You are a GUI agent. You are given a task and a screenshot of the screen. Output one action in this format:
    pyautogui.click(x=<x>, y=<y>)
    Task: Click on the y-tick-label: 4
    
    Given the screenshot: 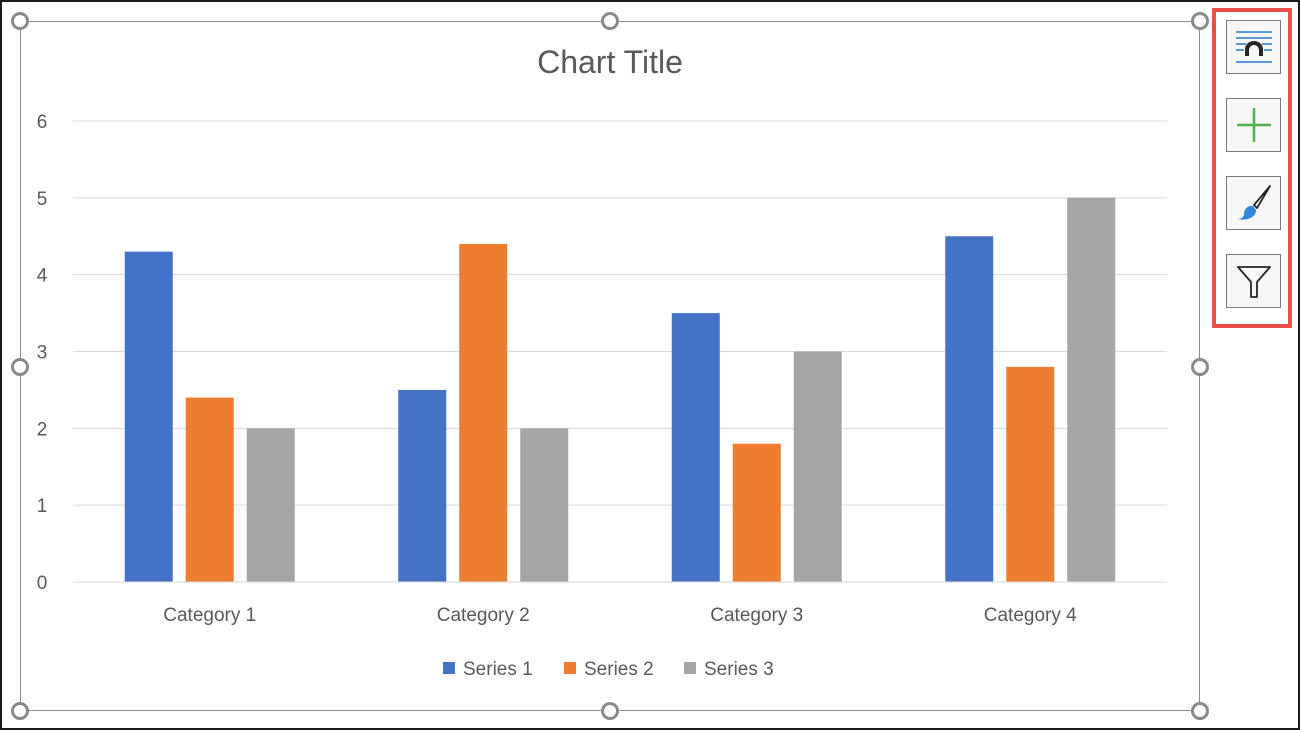 What is the action you would take?
    pyautogui.click(x=42, y=276)
    